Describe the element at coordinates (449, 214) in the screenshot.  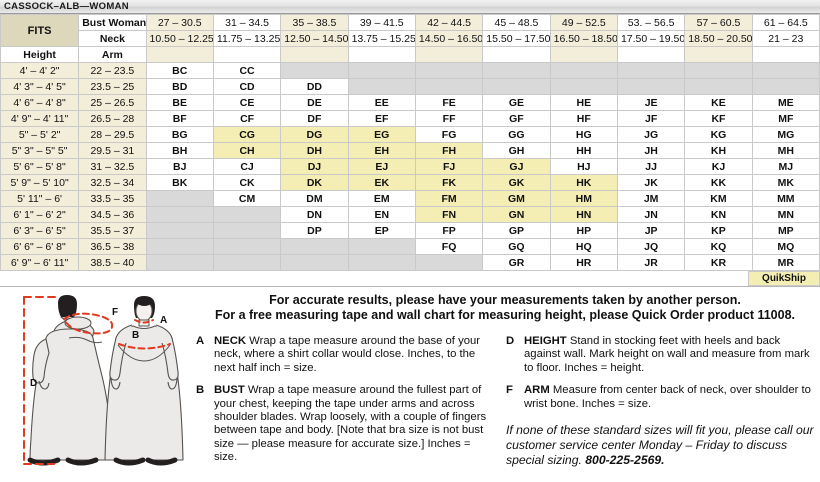
I see `size-code-cell: FN` at that location.